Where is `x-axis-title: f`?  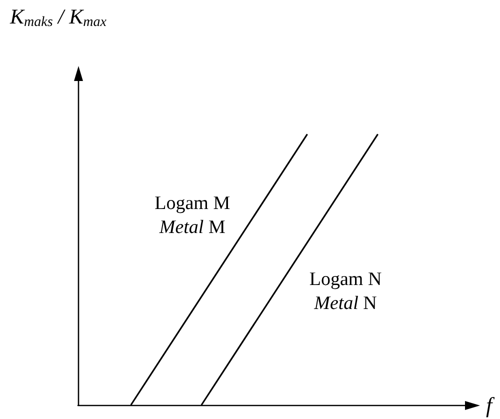
x-axis-title: f is located at coordinates (490, 405).